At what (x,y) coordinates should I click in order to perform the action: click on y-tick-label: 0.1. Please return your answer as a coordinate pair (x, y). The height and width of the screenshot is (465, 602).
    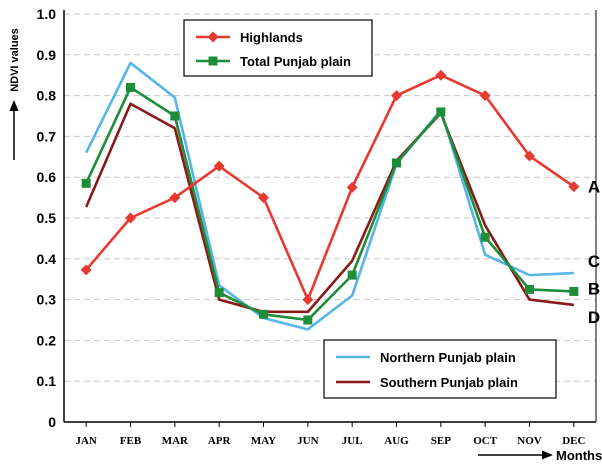
    Looking at the image, I should click on (47, 381).